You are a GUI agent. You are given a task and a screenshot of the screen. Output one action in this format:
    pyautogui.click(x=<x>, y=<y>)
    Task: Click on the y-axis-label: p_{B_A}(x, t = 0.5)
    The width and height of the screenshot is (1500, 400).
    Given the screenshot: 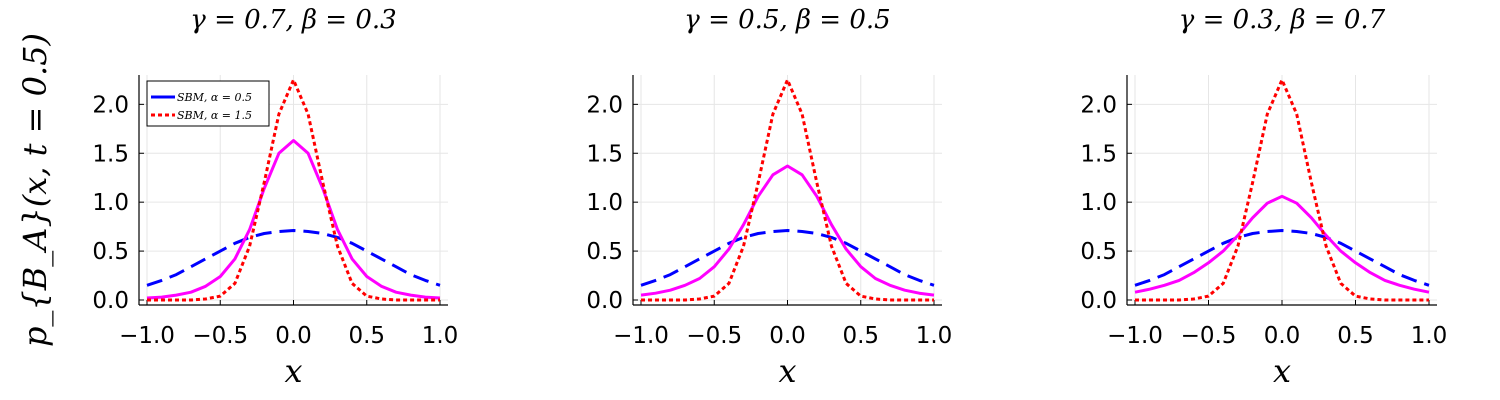 What is the action you would take?
    pyautogui.click(x=35, y=190)
    